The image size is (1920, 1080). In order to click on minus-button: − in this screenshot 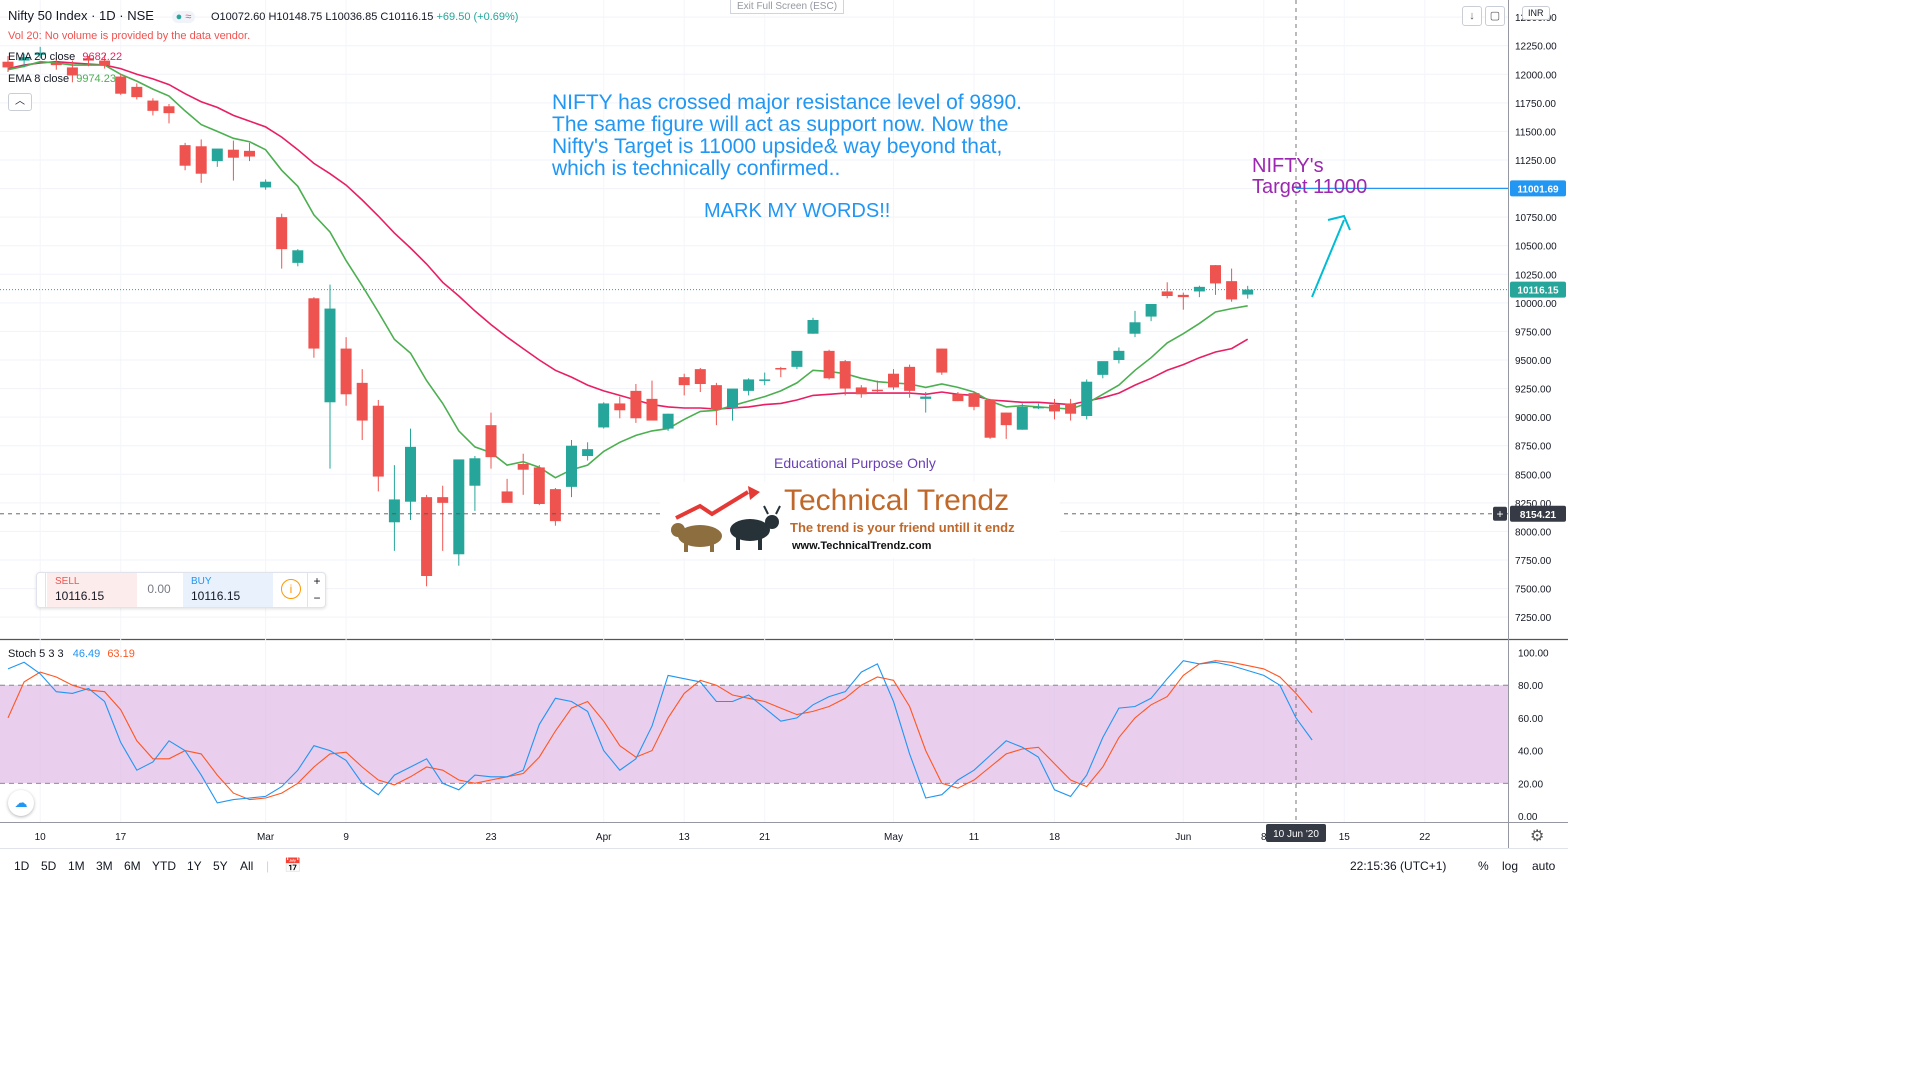, I will do `click(317, 598)`.